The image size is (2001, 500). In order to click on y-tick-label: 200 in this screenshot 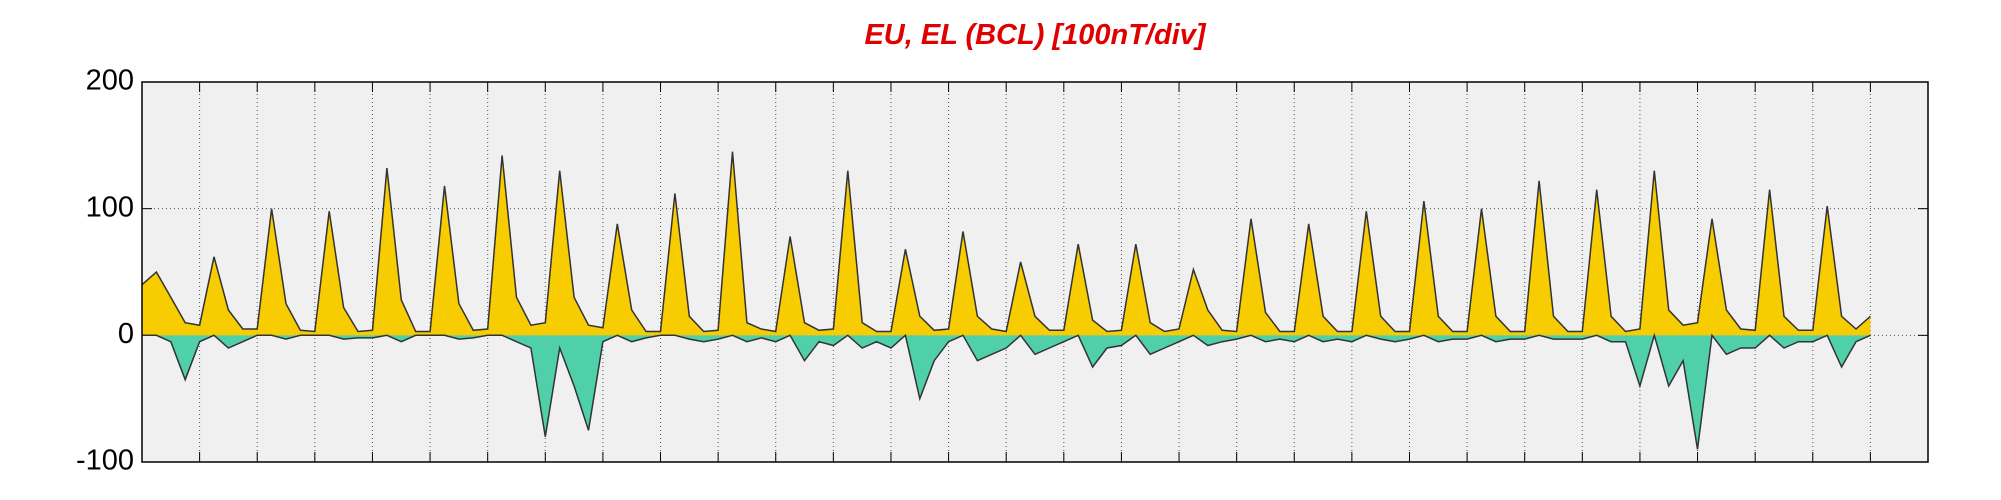, I will do `click(110, 81)`.